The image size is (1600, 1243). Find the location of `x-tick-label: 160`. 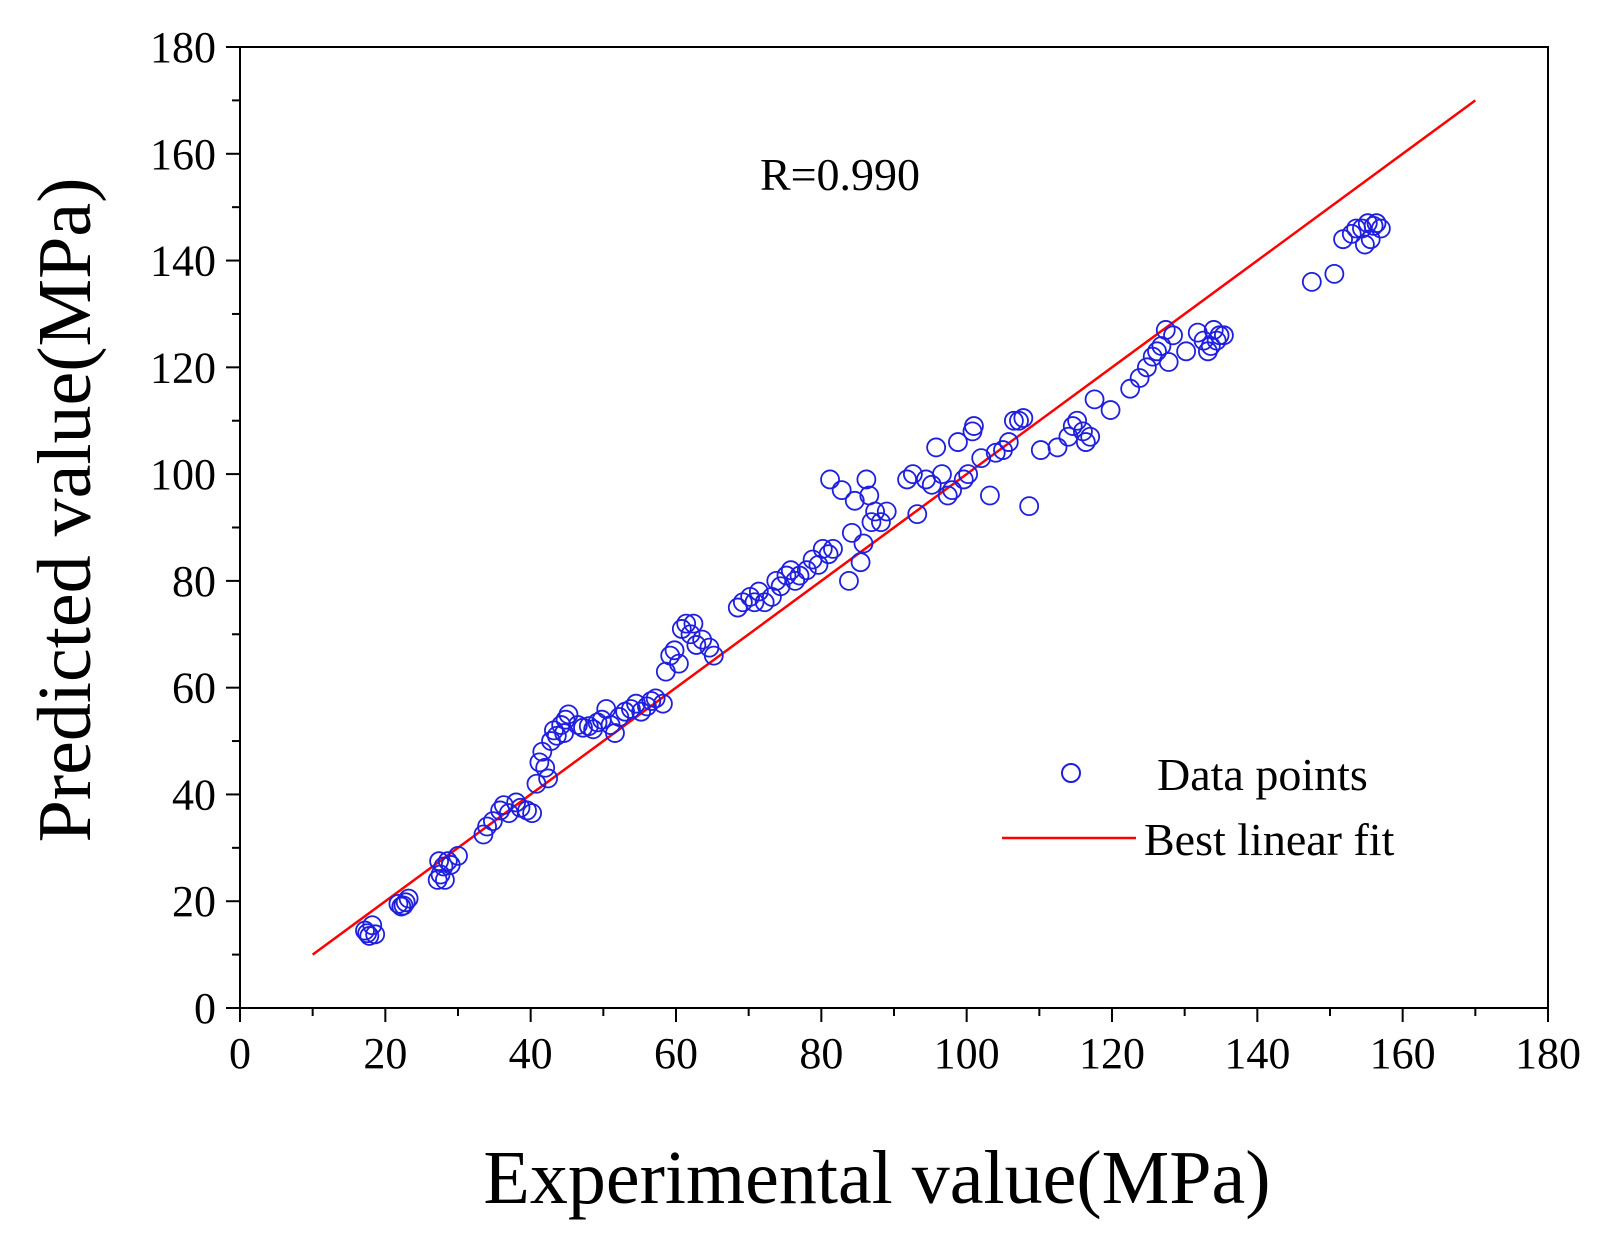

x-tick-label: 160 is located at coordinates (1403, 1053).